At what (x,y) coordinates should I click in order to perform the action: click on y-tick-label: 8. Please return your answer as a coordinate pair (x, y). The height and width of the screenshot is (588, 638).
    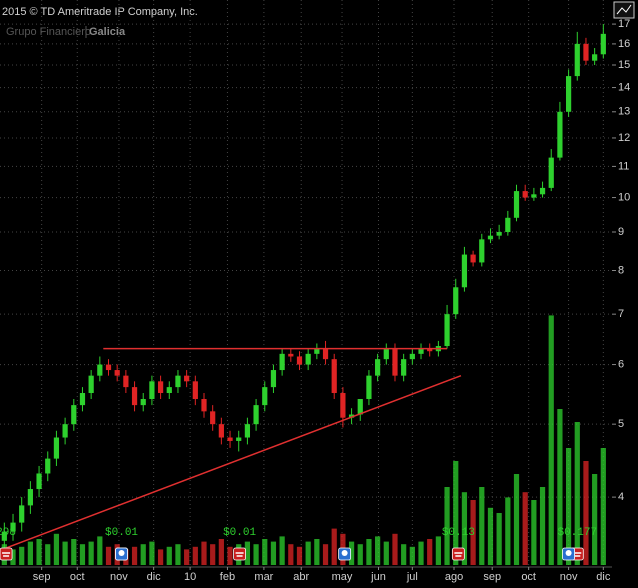
    Looking at the image, I should click on (621, 270).